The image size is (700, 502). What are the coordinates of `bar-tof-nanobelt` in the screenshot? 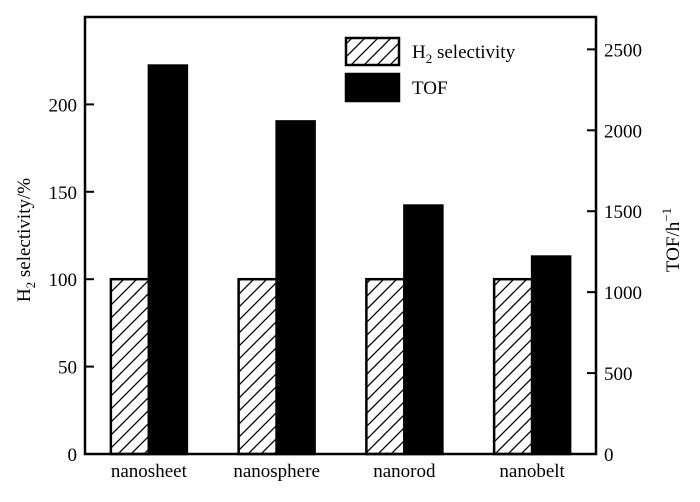 It's located at (551, 355).